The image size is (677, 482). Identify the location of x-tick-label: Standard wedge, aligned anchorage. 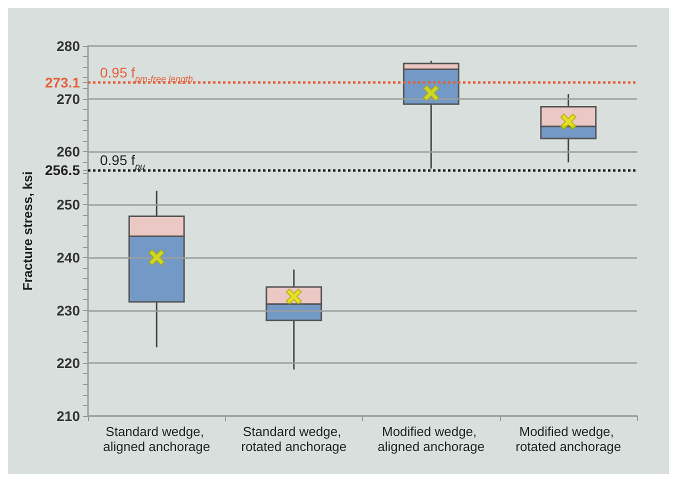
(156, 439).